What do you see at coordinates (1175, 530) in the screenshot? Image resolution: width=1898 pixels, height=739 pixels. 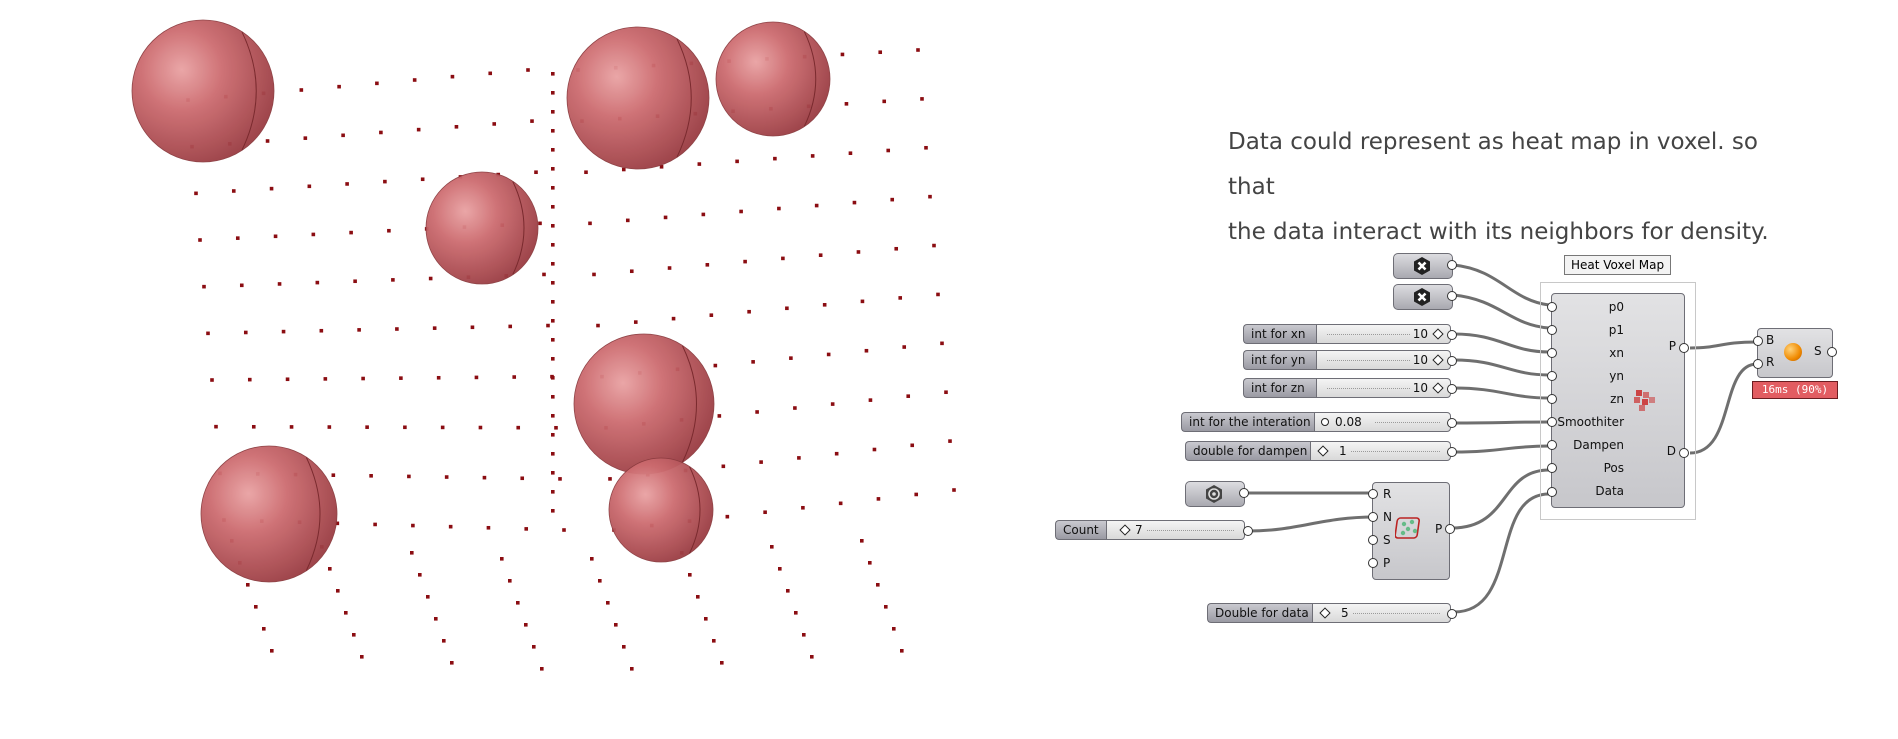 I see `slider-track: 7` at bounding box center [1175, 530].